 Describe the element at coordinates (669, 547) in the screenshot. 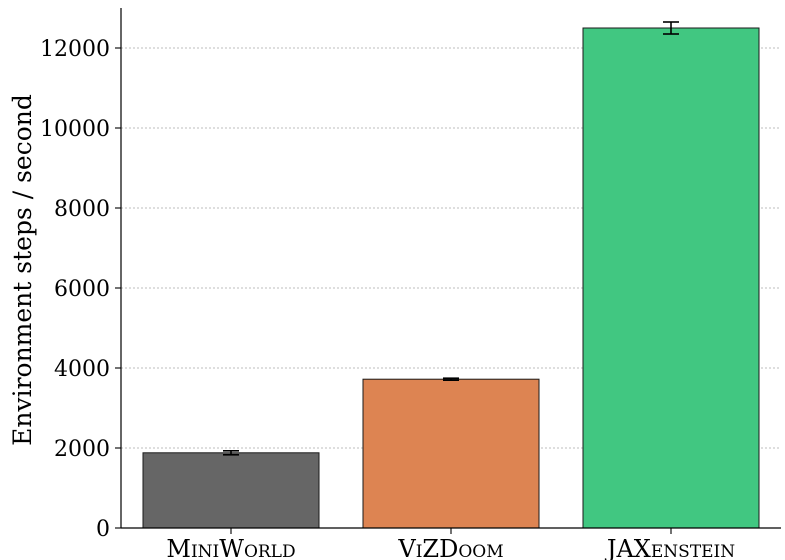

I see `x-tick-label: JAXenstein` at that location.